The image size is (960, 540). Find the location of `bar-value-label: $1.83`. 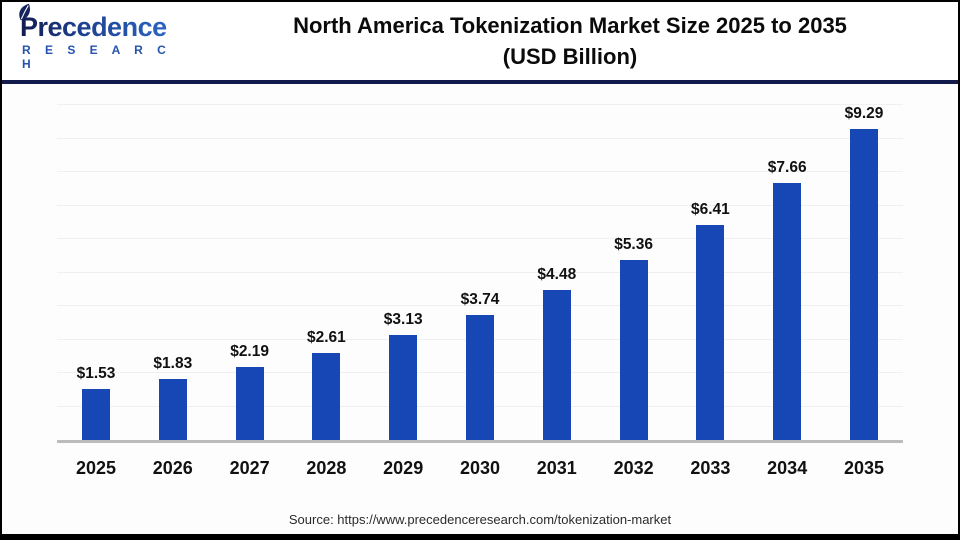

bar-value-label: $1.83 is located at coordinates (173, 363).